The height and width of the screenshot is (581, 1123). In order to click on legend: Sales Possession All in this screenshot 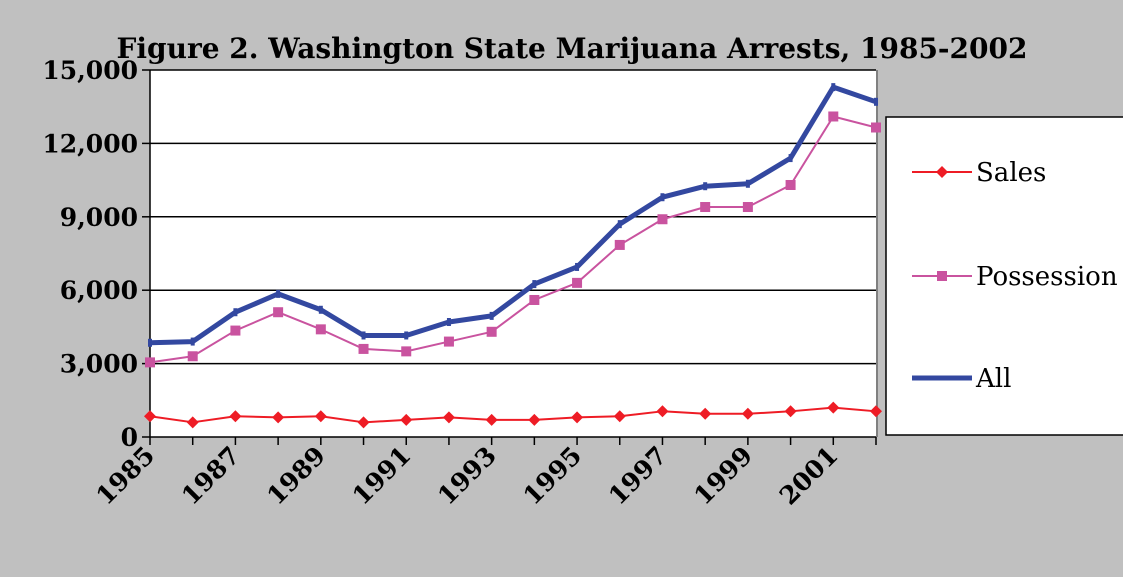, I will do `click(1004, 276)`.